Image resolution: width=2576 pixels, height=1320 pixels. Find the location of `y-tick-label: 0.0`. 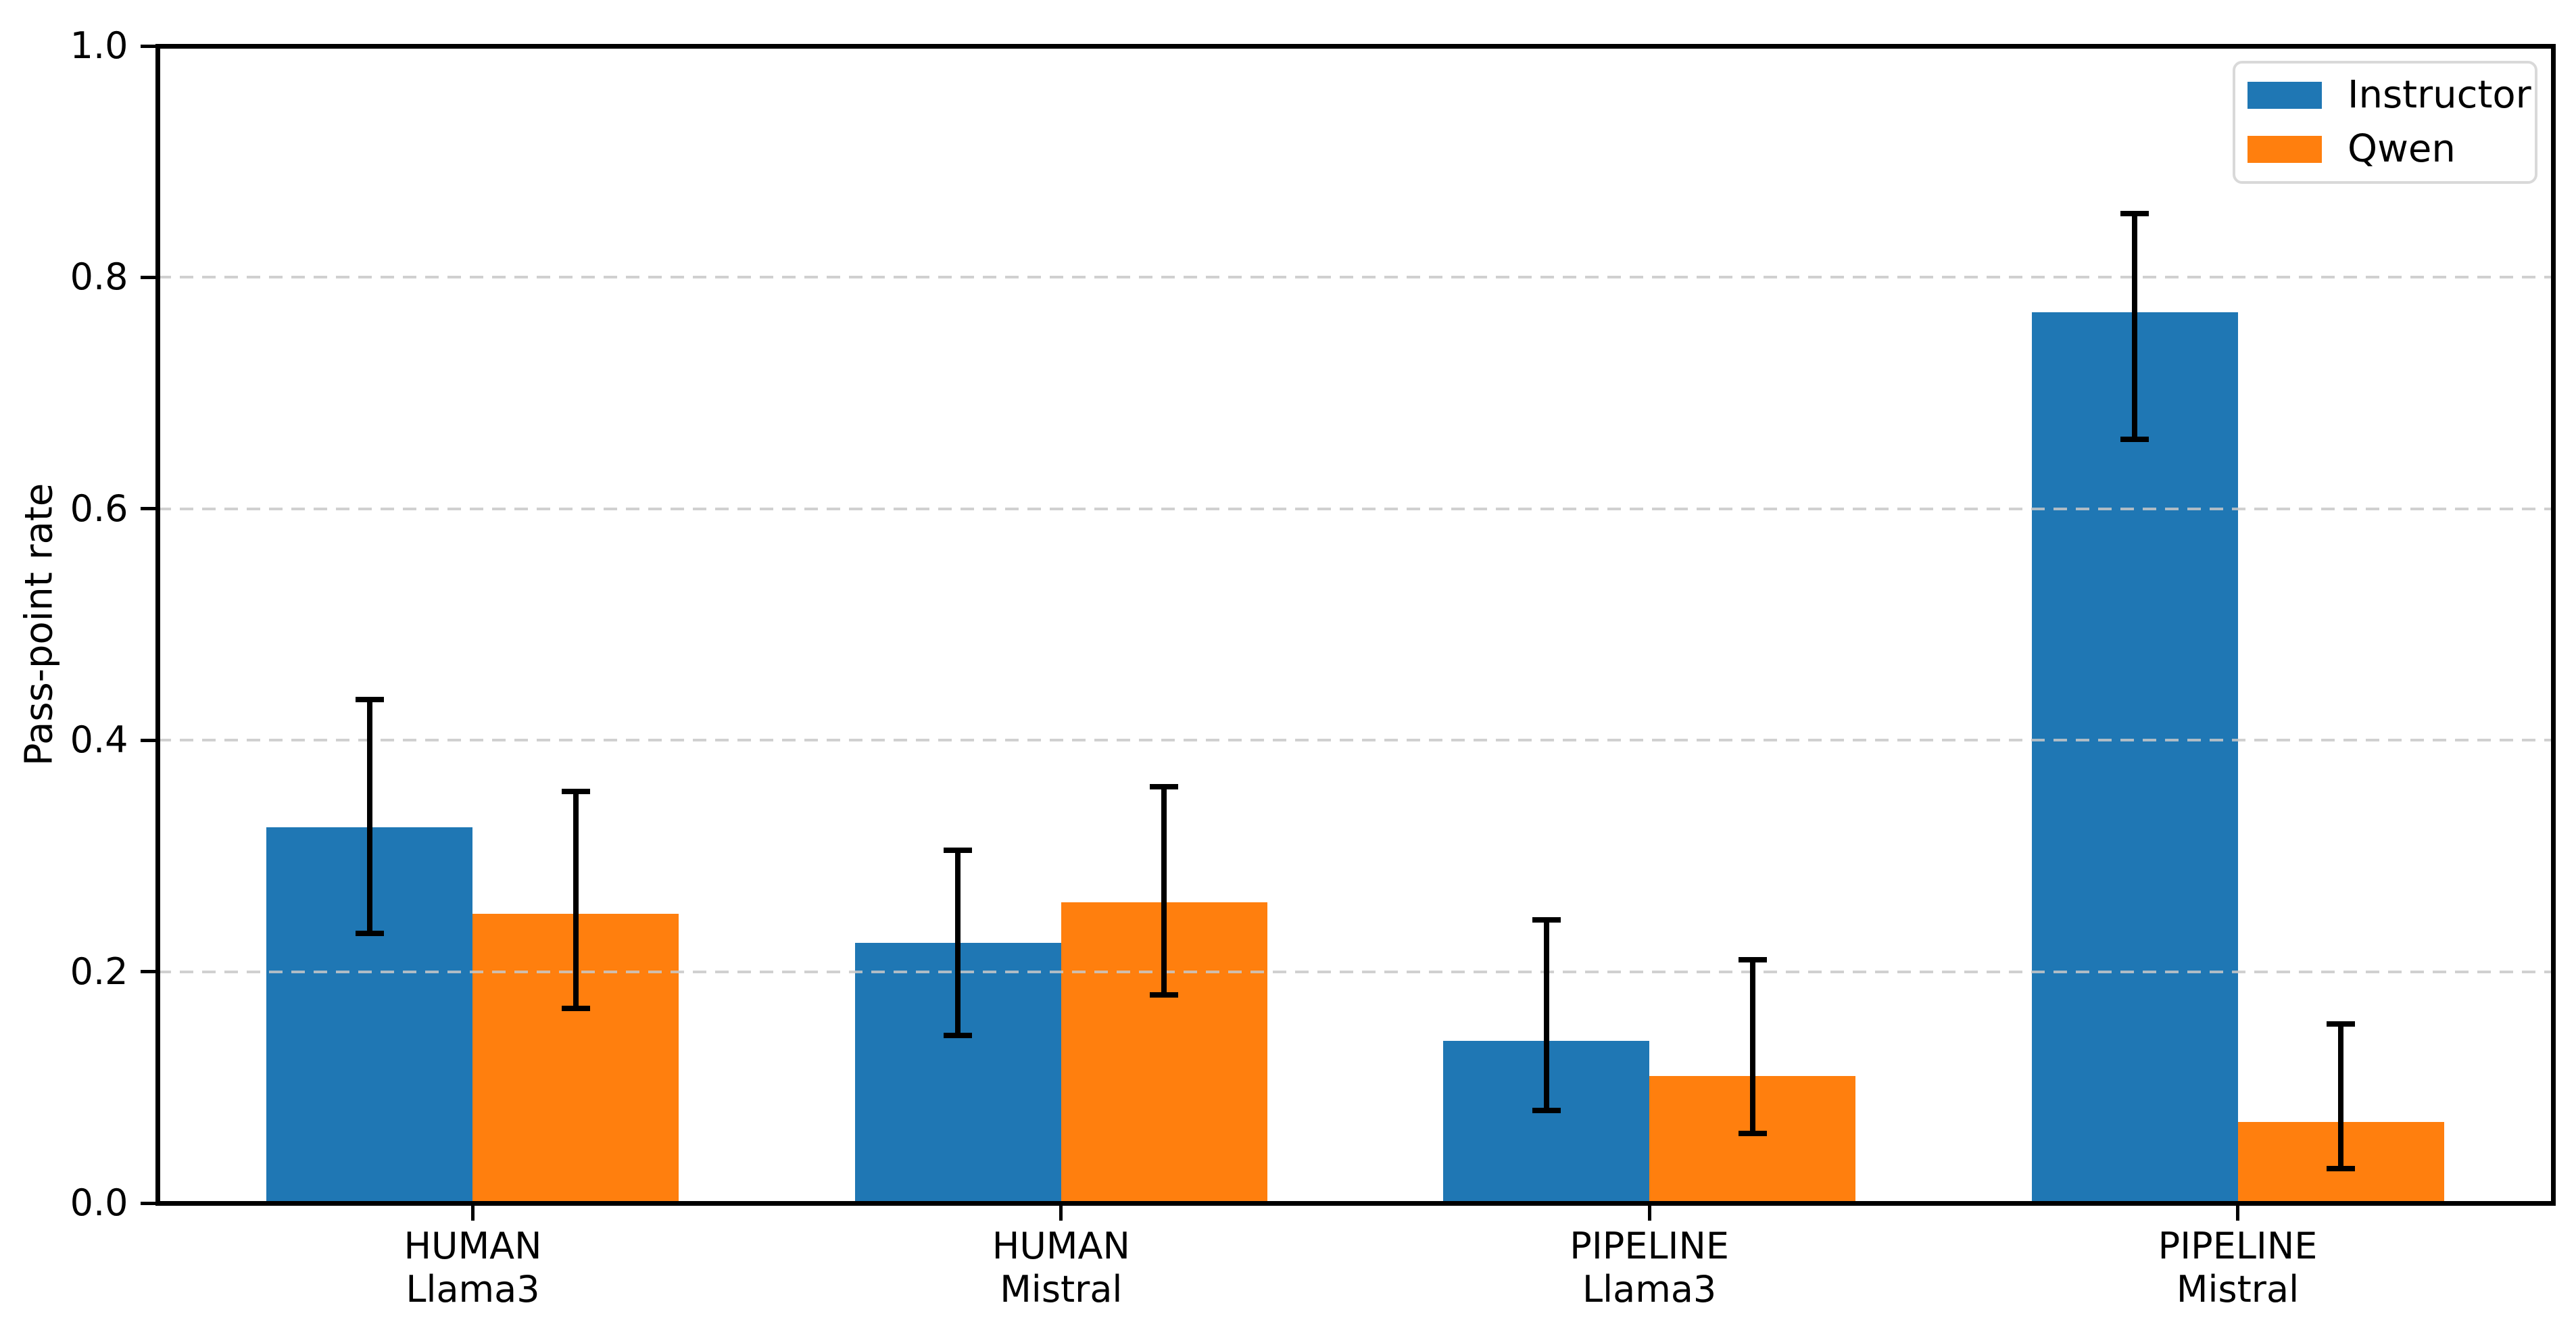

y-tick-label: 0.0 is located at coordinates (99, 1202).